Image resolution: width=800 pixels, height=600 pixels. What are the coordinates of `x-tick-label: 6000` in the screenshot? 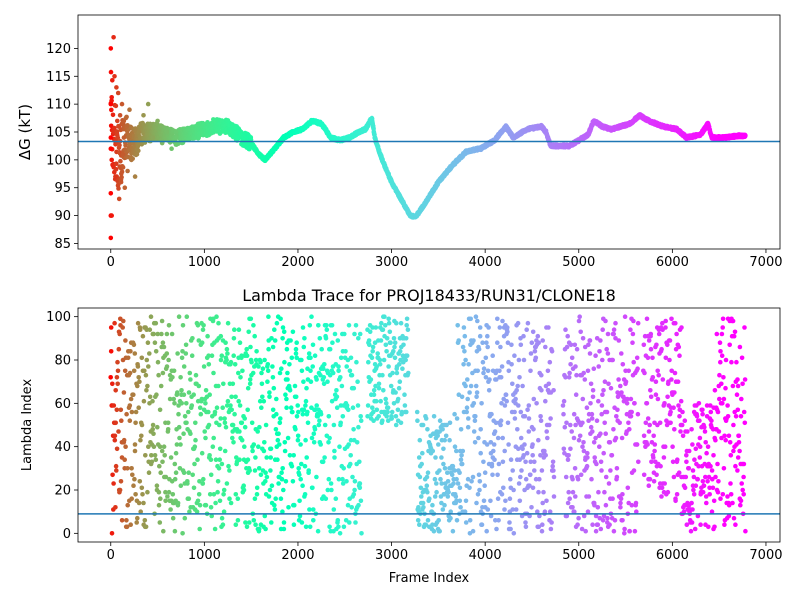 It's located at (672, 262).